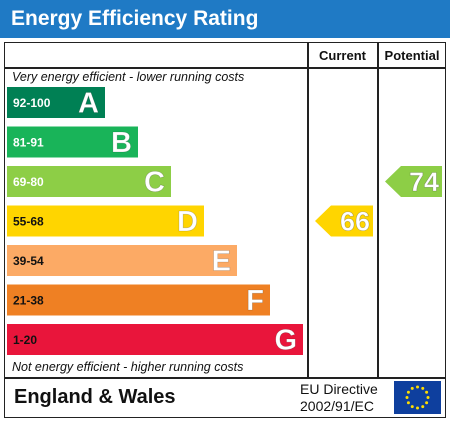 This screenshot has width=450, height=423. Describe the element at coordinates (88, 104) in the screenshot. I see `band-letter-a: A` at that location.